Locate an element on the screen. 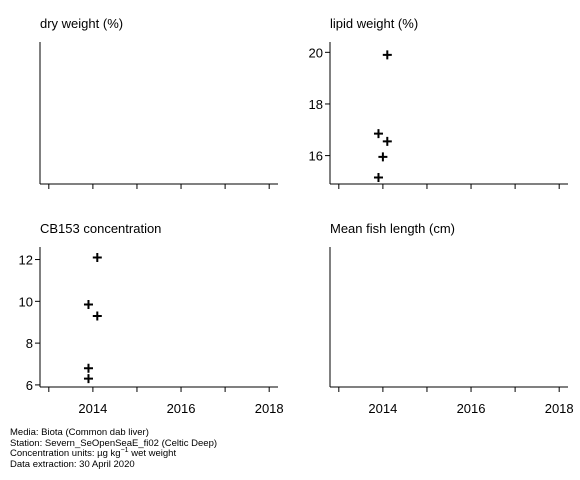 This screenshot has width=580, height=480. footer-units: Concentration units: µg kg−1 wet weight is located at coordinates (113, 453).